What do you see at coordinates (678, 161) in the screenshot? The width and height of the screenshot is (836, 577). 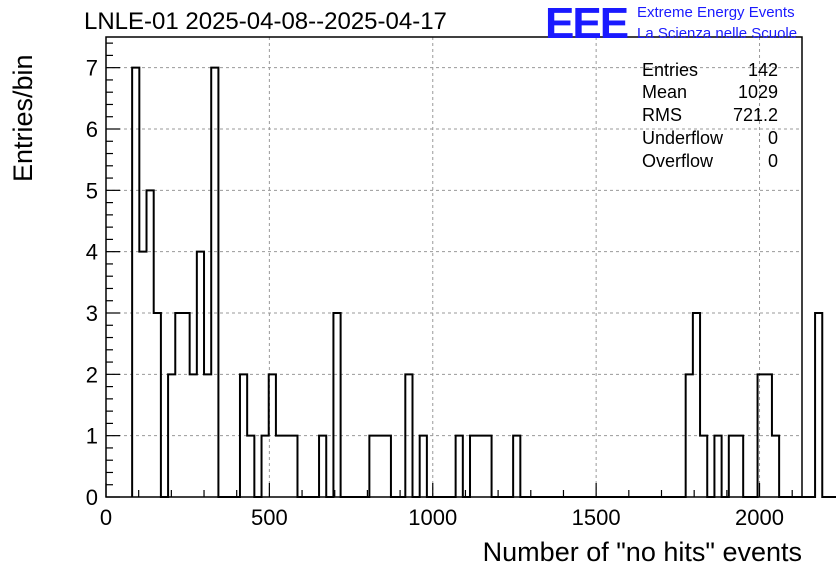 I see `stats-key: Overflow` at bounding box center [678, 161].